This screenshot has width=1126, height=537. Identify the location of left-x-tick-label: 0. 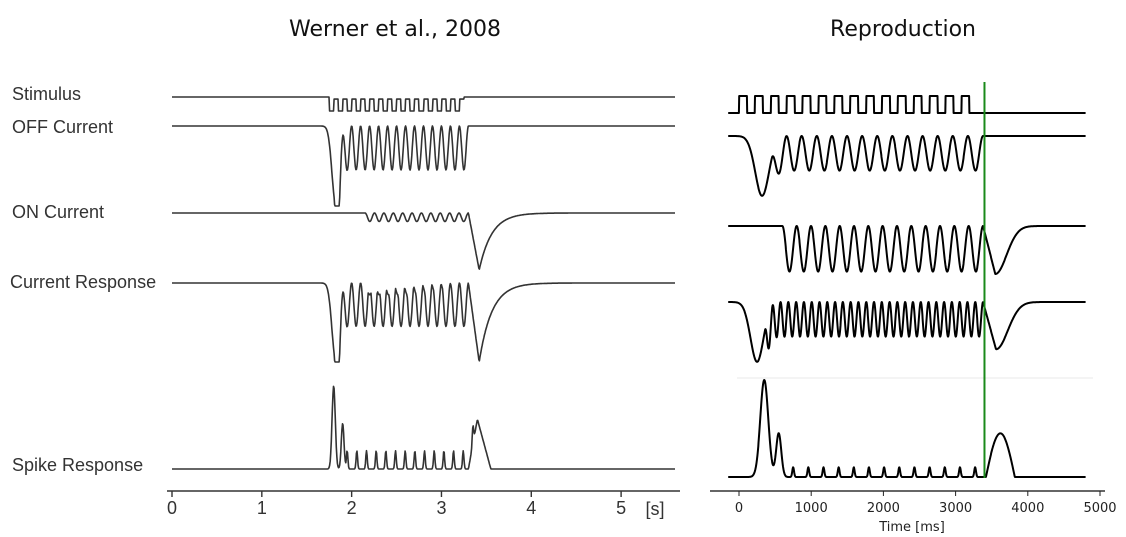
(172, 508).